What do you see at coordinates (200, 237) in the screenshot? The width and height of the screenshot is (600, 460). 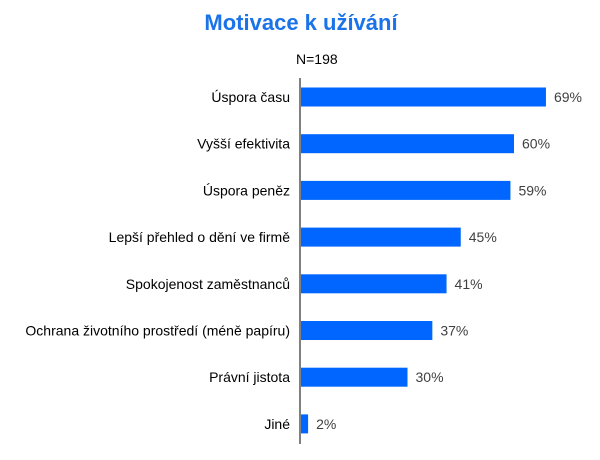 I see `category-label: Lepší přehled o dění ve firmě` at bounding box center [200, 237].